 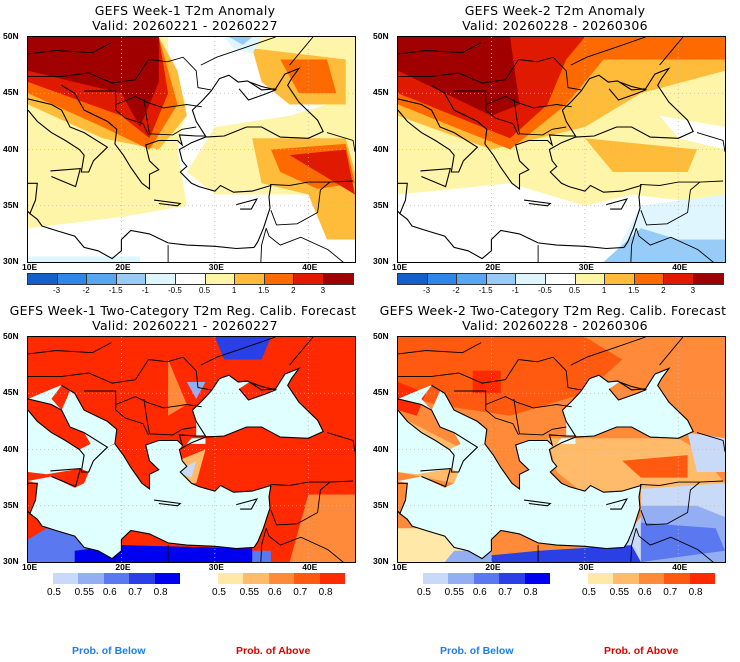 What do you see at coordinates (512, 536) in the screenshot?
I see `coastline-egypt` at bounding box center [512, 536].